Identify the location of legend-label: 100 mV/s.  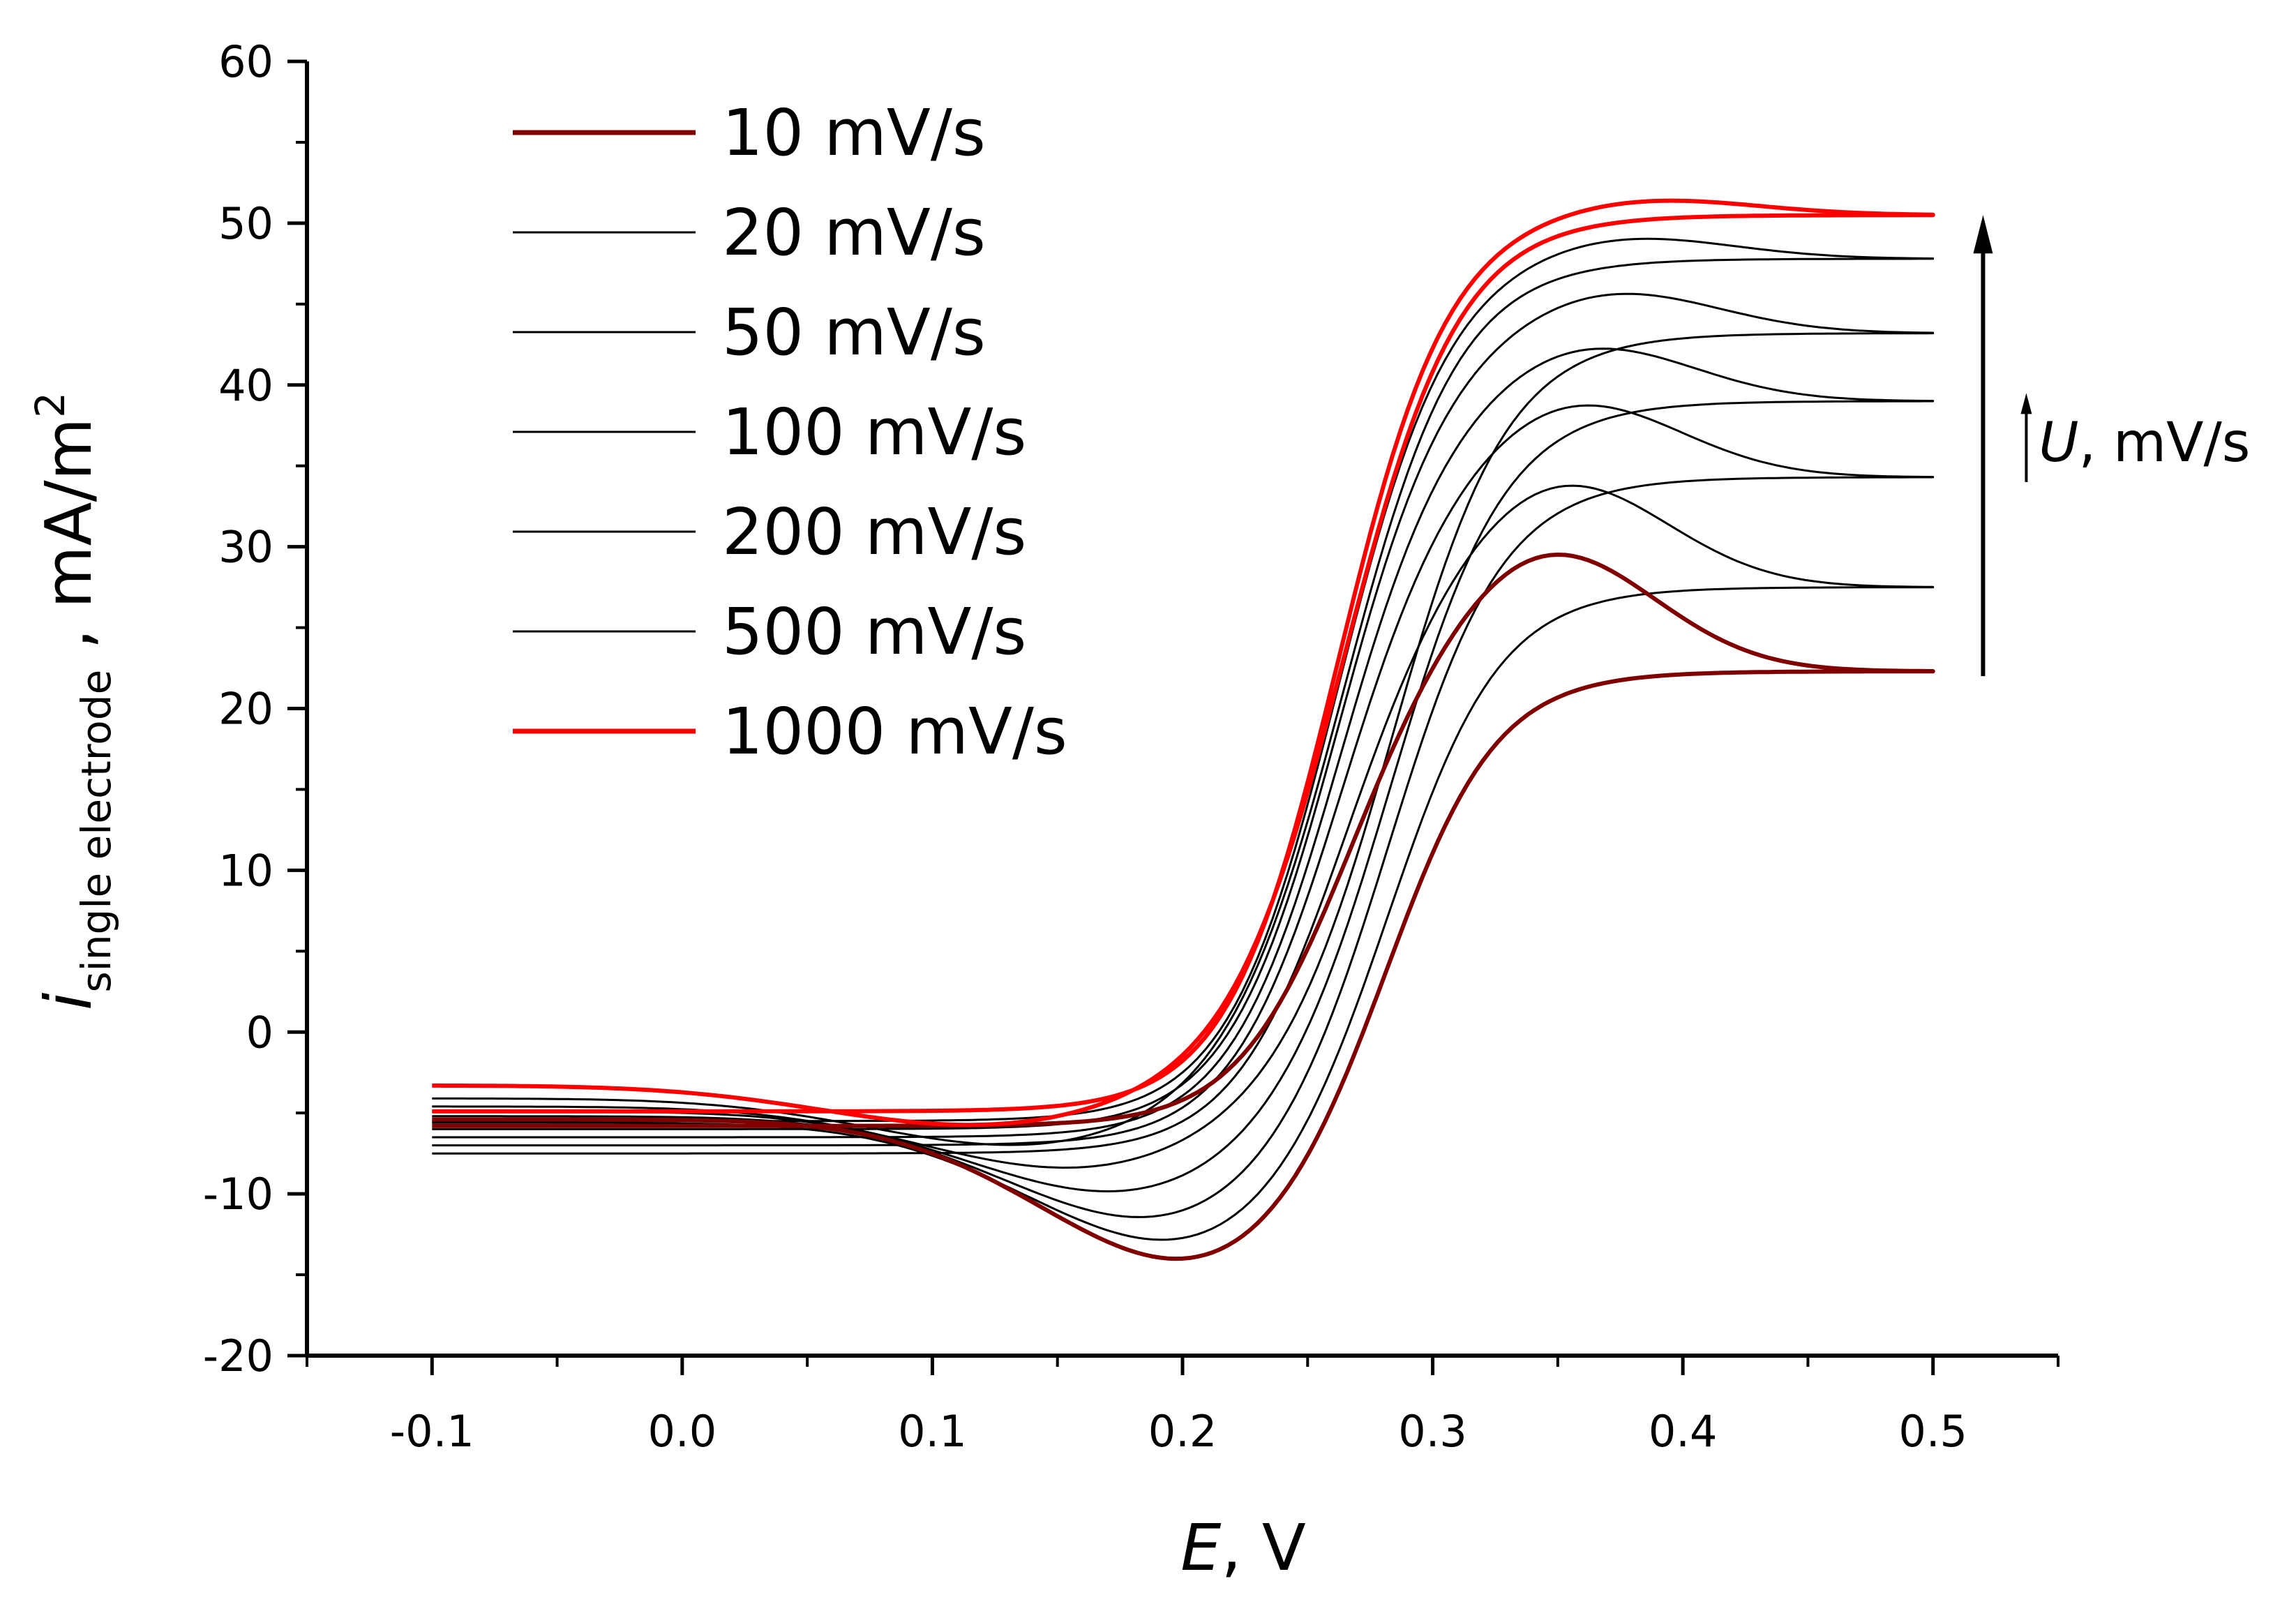
(874, 432).